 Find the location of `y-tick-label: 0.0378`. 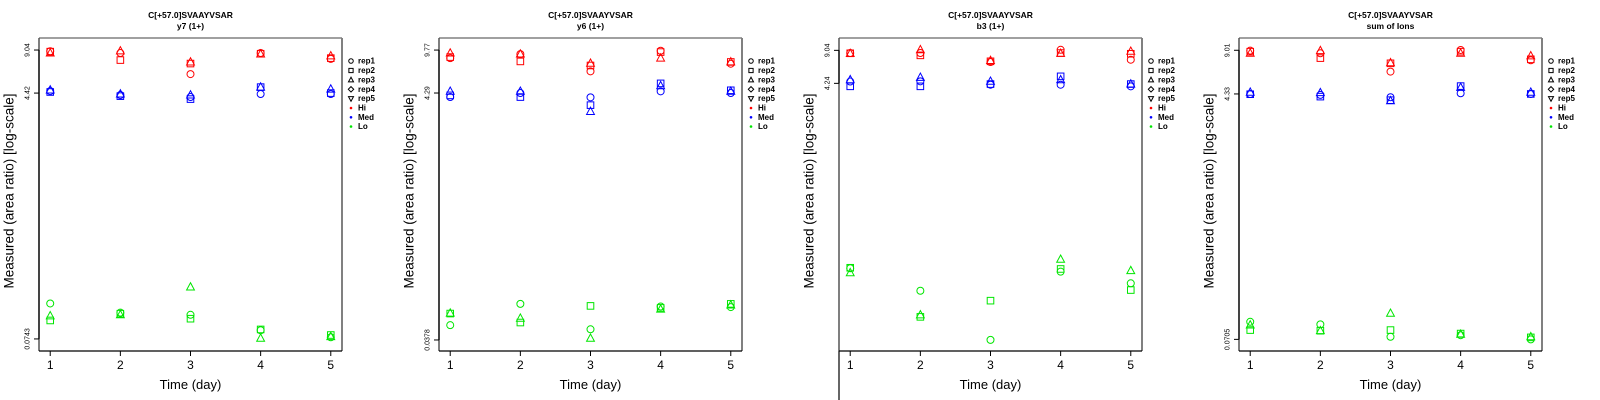

y-tick-label: 0.0378 is located at coordinates (428, 340).